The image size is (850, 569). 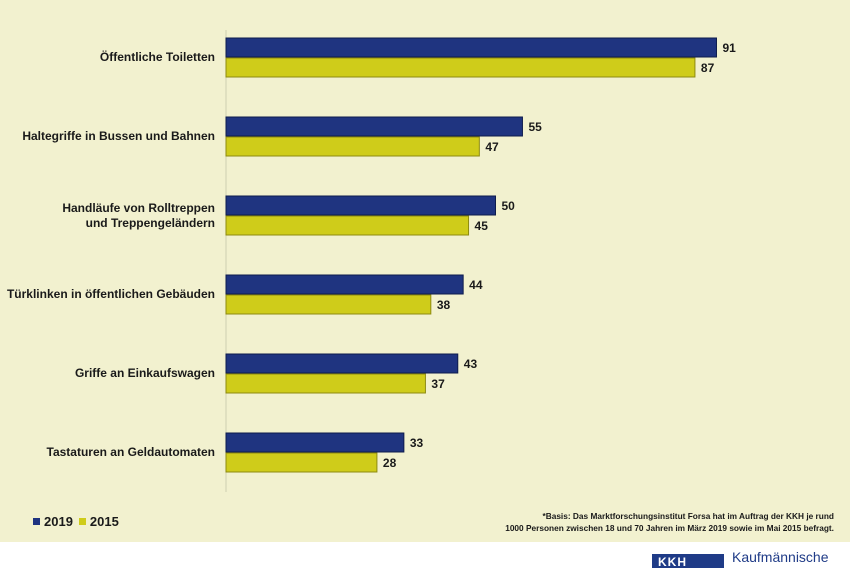 I want to click on category-label-4: Griffe an Einkaufswagen, so click(x=107, y=373).